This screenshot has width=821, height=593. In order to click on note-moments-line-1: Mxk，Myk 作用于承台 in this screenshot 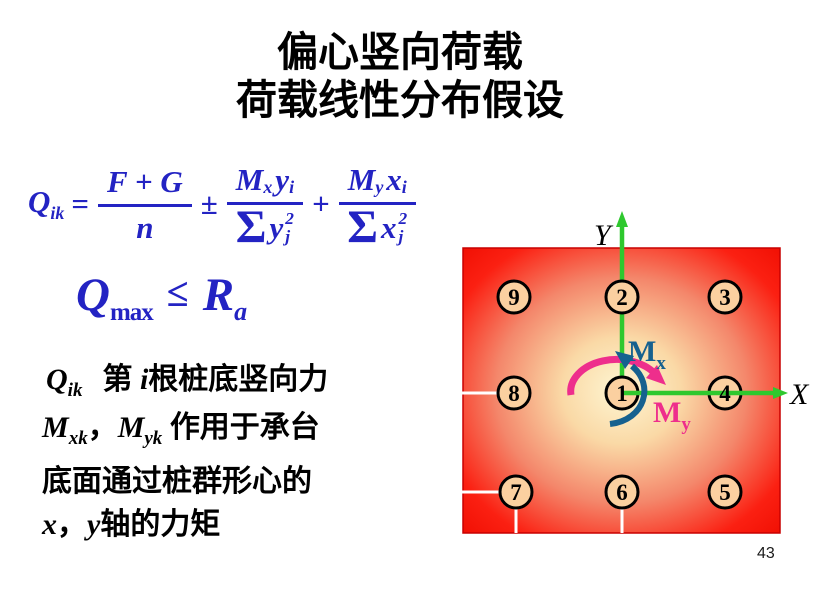, I will do `click(181, 430)`.